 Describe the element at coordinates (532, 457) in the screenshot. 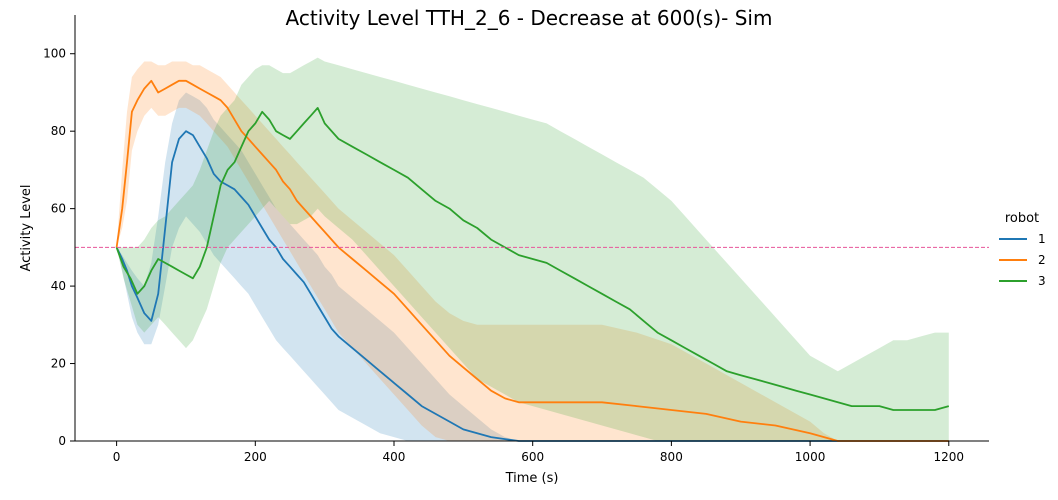

I see `x-tick-label: 600` at that location.